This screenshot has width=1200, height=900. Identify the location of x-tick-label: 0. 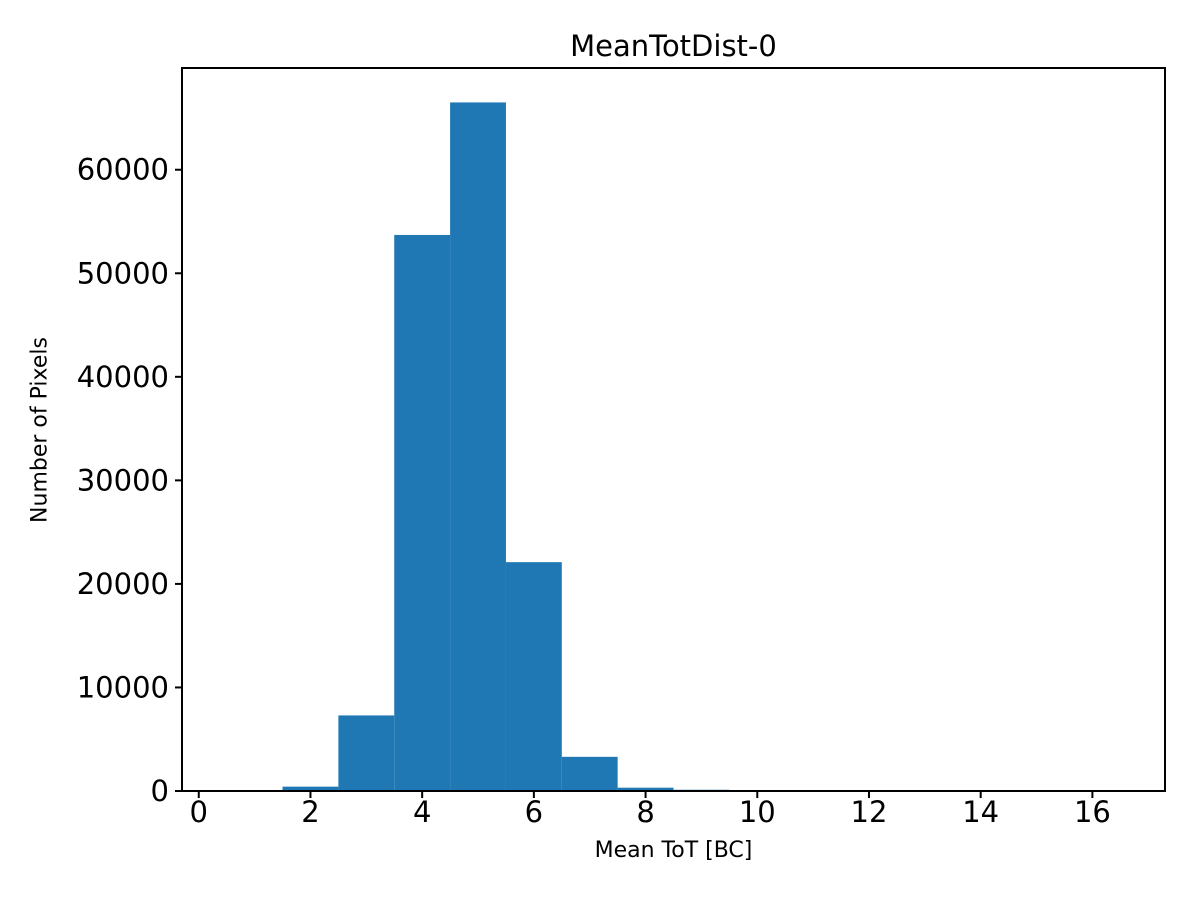
(199, 812).